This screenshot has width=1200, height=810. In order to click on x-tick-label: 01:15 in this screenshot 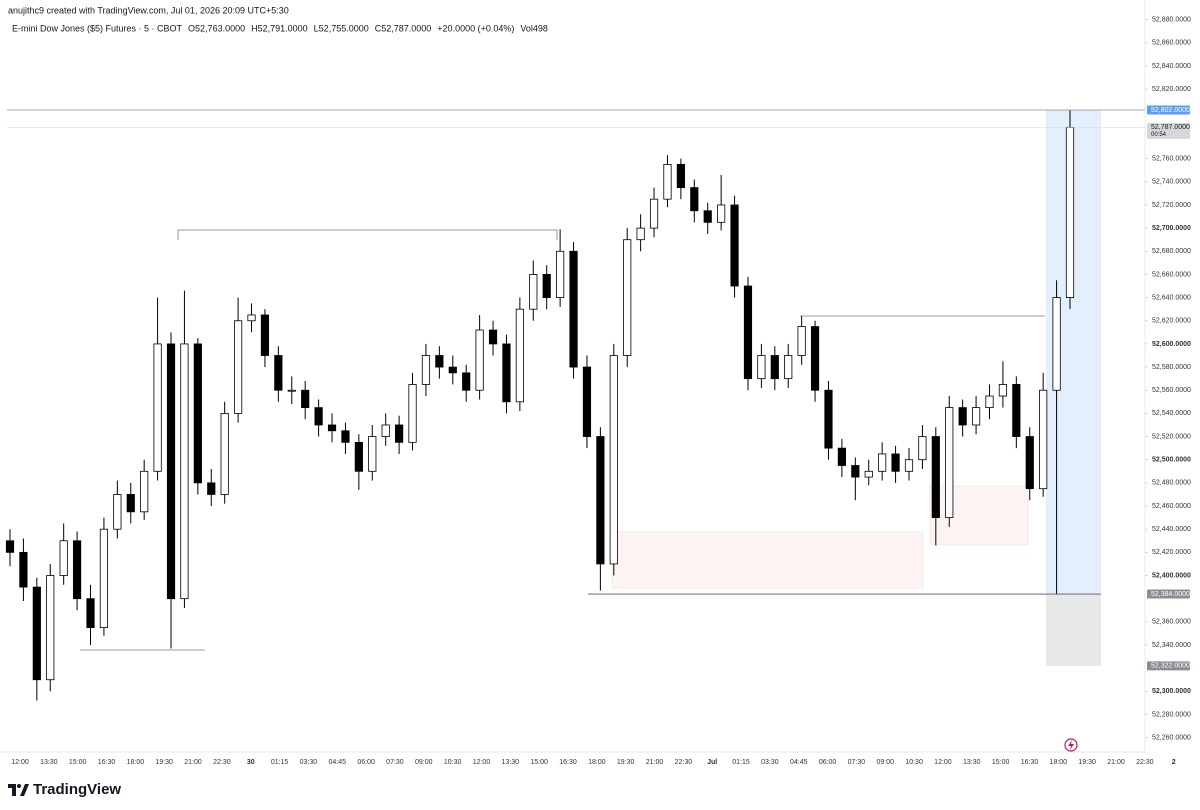, I will do `click(741, 762)`.